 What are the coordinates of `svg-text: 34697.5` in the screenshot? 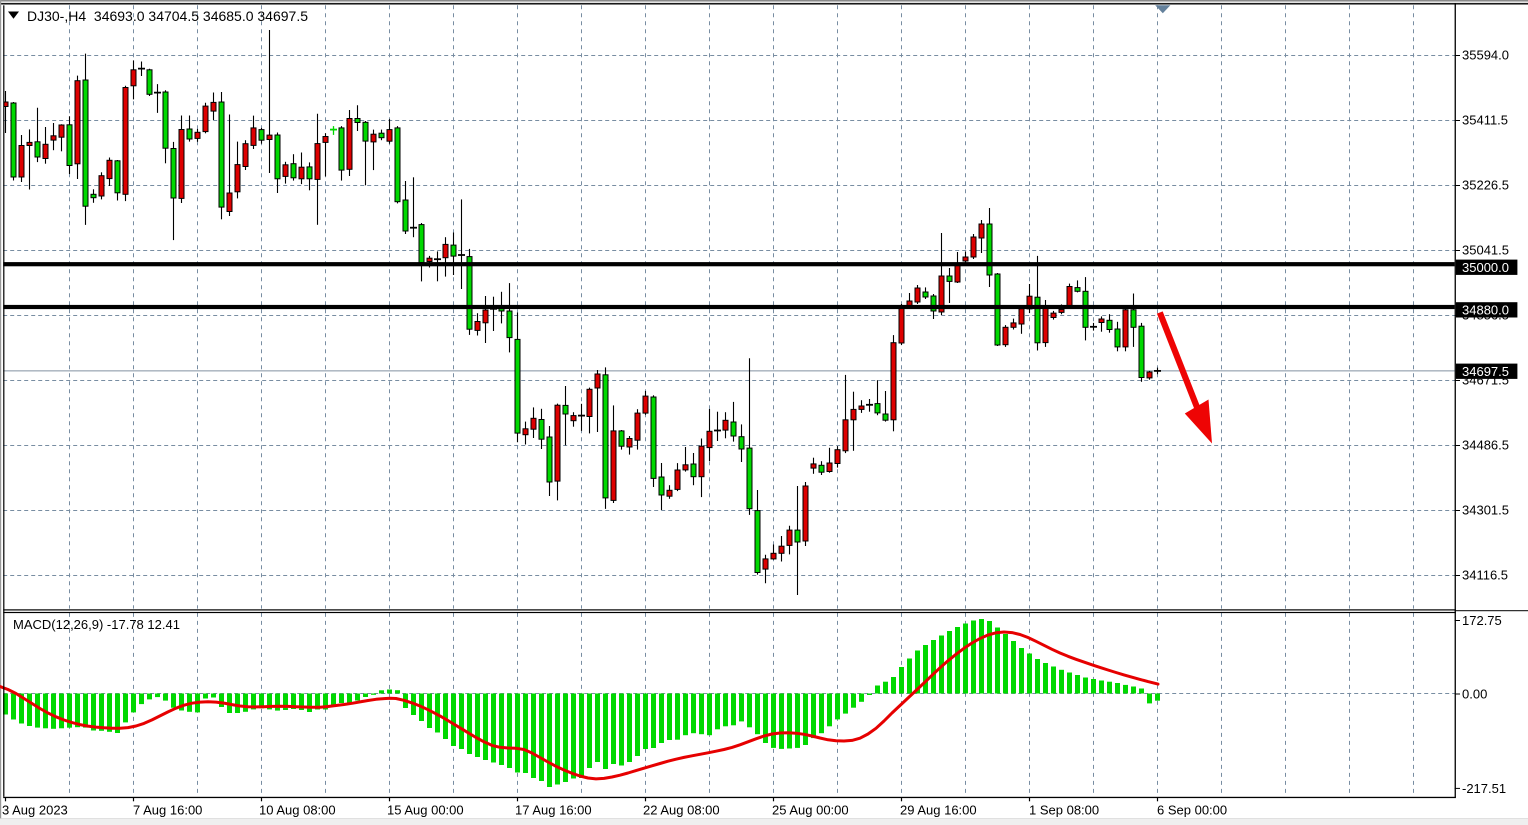 It's located at (1485, 371).